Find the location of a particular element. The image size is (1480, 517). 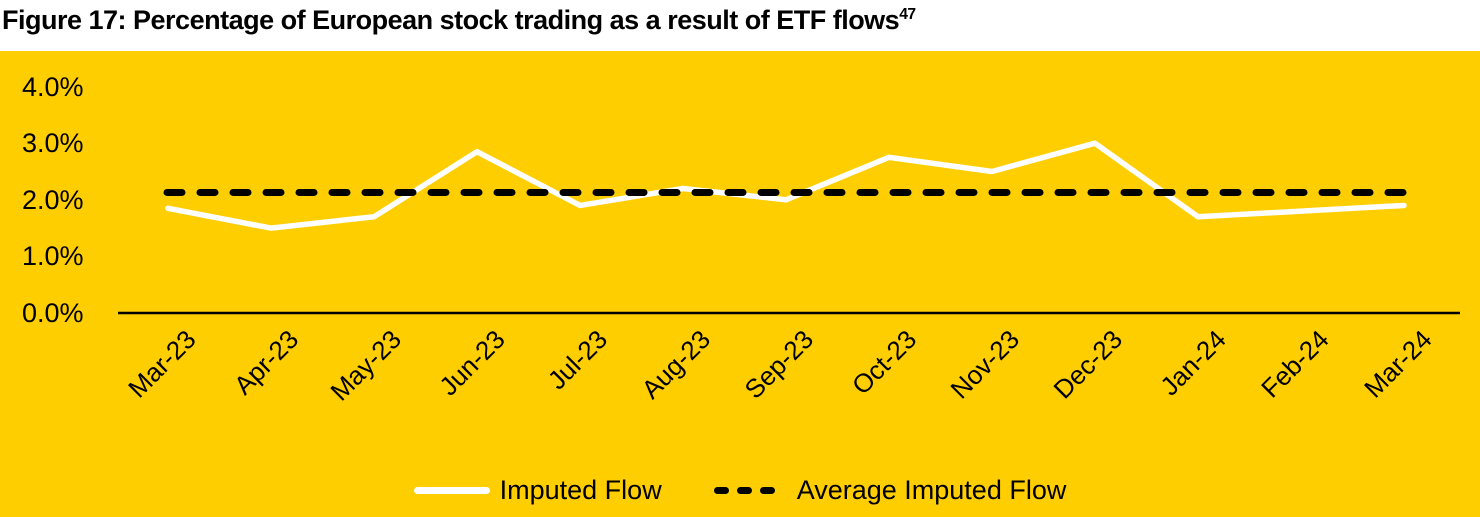

dashed-line-swatch is located at coordinates (744, 490).